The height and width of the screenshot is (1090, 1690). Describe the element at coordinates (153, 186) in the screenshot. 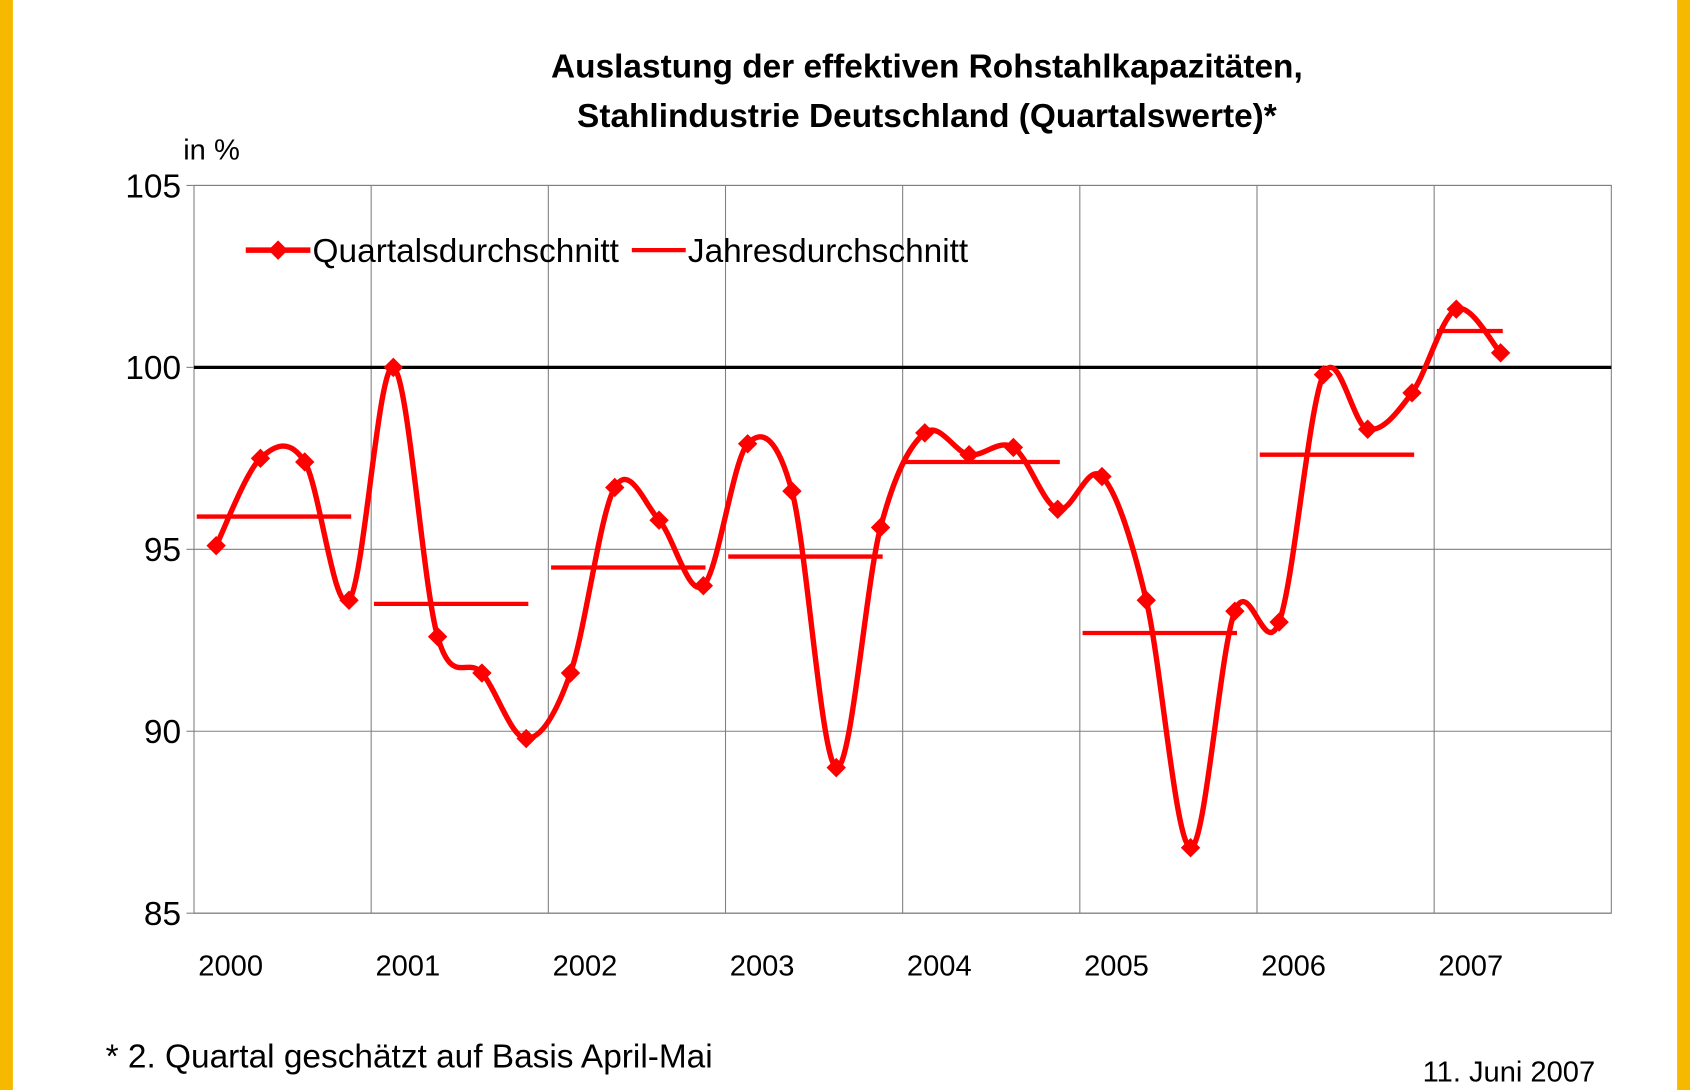

I see `y-tick-label: 105` at that location.